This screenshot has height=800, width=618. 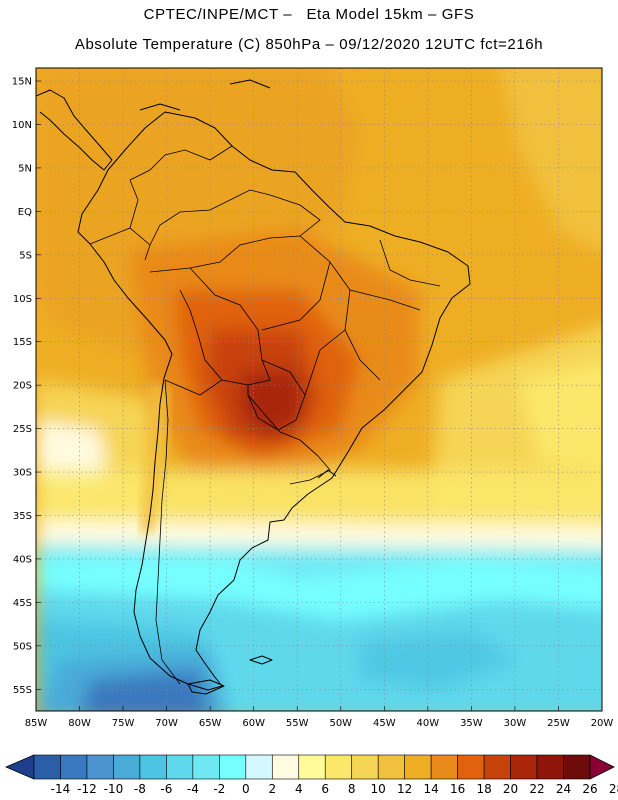 I want to click on border-paraguay, so click(x=276, y=395).